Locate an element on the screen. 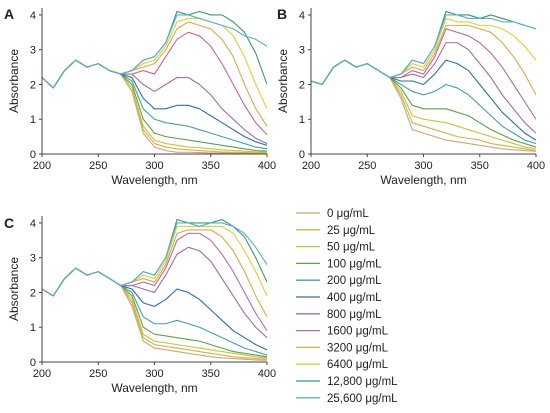 The height and width of the screenshot is (413, 550). panel-letter-a: A is located at coordinates (9, 14).